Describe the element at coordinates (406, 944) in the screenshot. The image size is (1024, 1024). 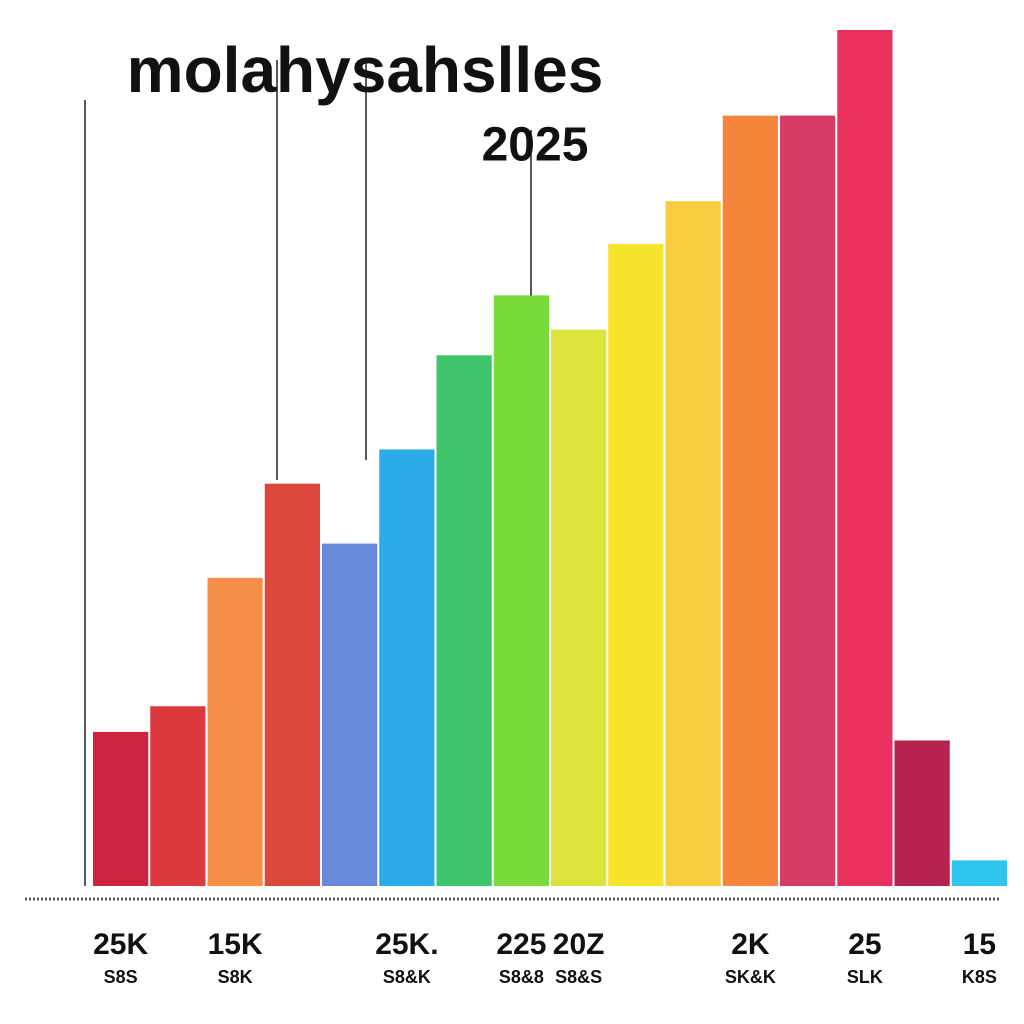
I see `x-tick-label: 25K.` at that location.